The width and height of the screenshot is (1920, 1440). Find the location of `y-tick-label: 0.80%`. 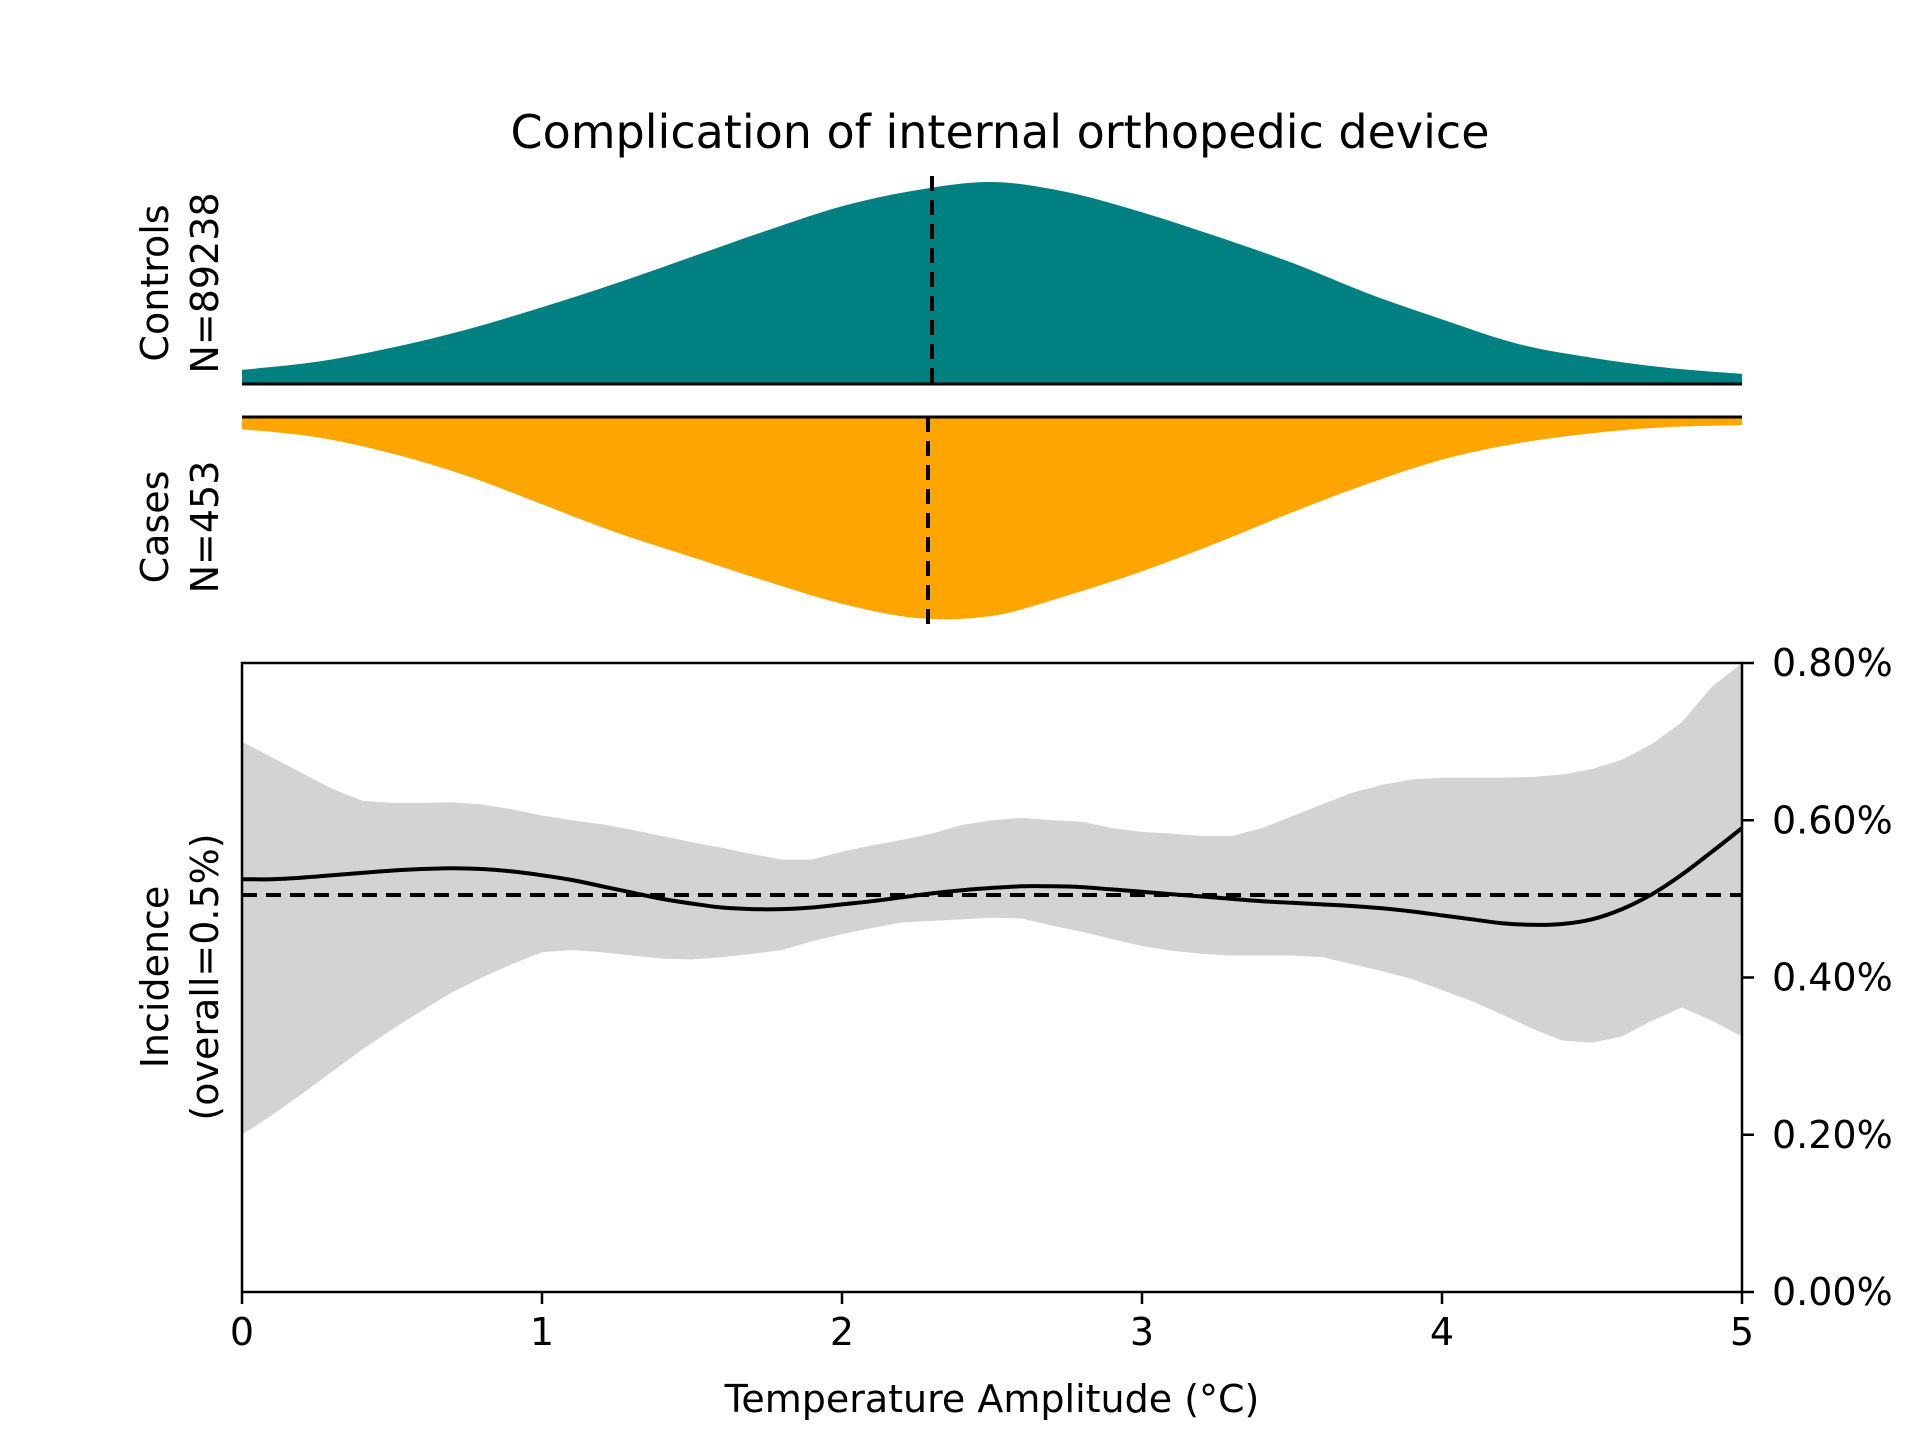

y-tick-label: 0.80% is located at coordinates (1832, 663).